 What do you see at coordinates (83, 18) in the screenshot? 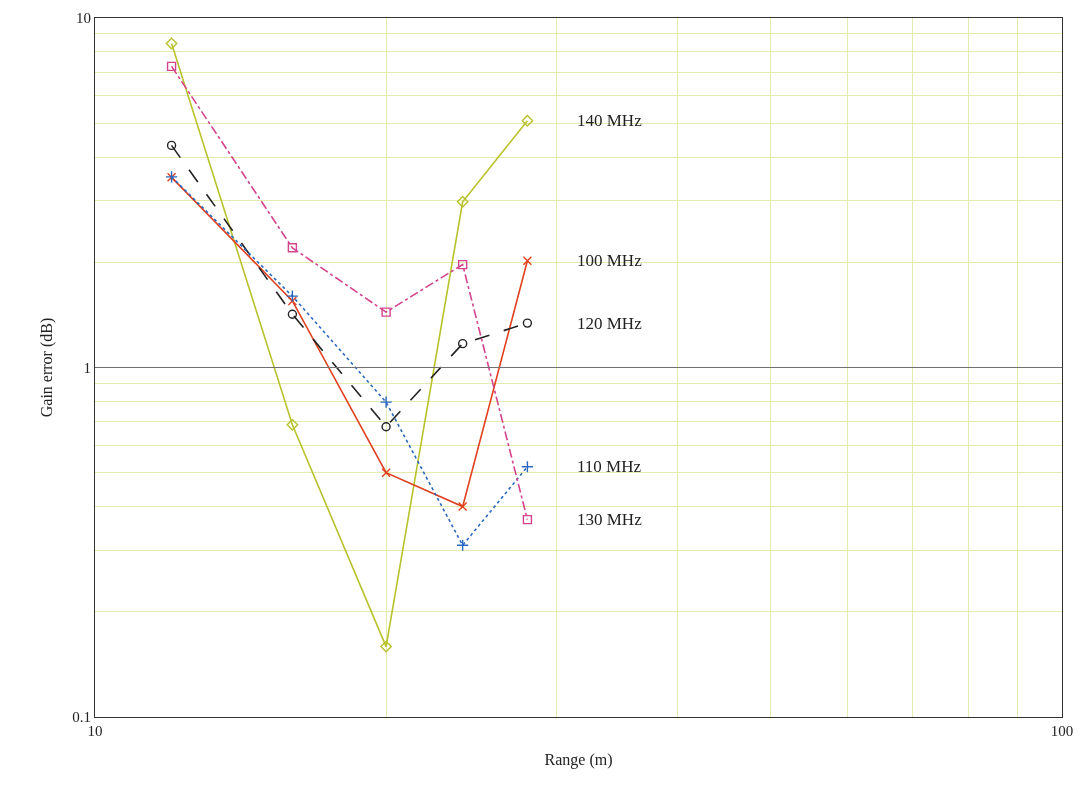
I see `y-tick-label: 10` at bounding box center [83, 18].